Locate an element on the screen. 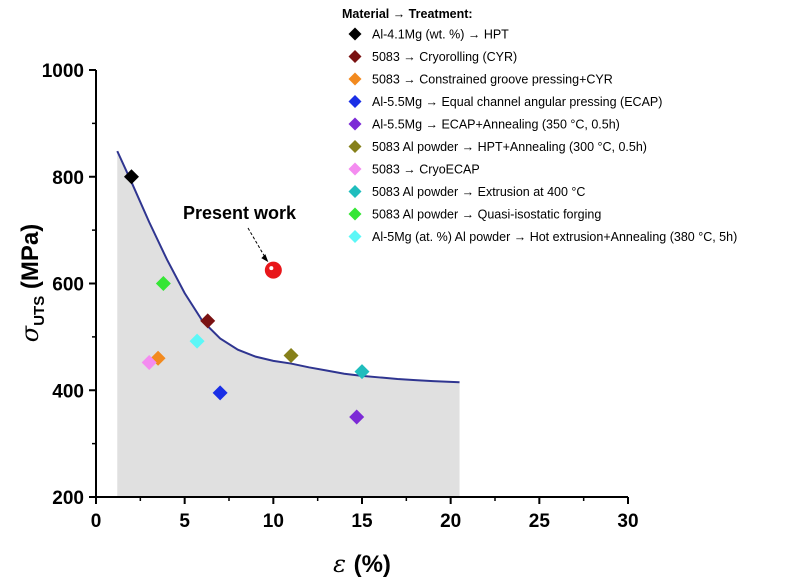 The image size is (786, 580). x-tick-label-25: 25 is located at coordinates (540, 521).